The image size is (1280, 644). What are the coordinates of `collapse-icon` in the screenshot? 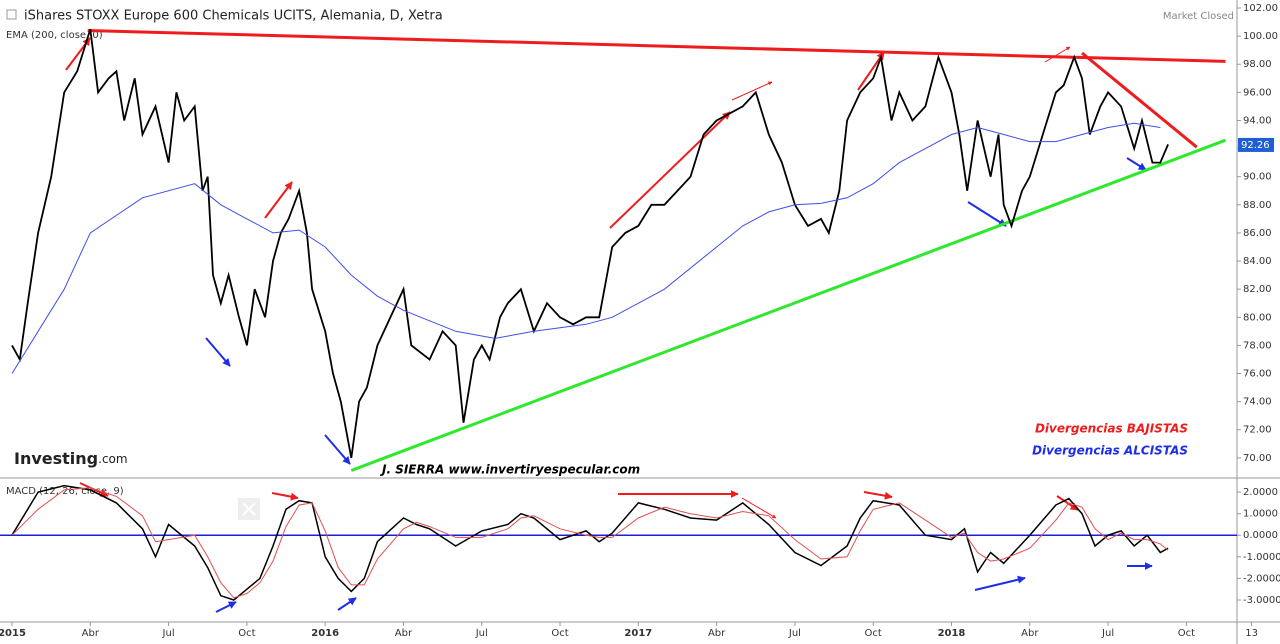 It's located at (11, 14).